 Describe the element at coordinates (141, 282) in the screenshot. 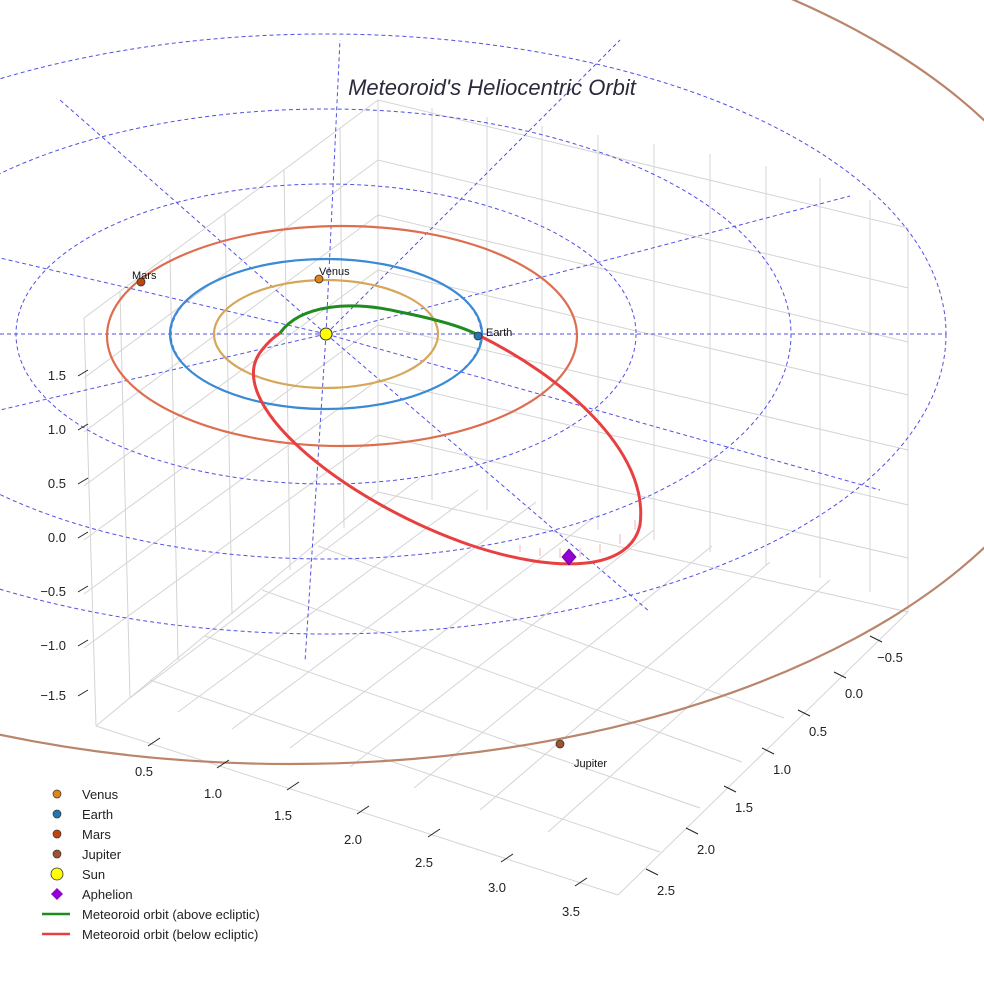

I see `mars-marker` at that location.